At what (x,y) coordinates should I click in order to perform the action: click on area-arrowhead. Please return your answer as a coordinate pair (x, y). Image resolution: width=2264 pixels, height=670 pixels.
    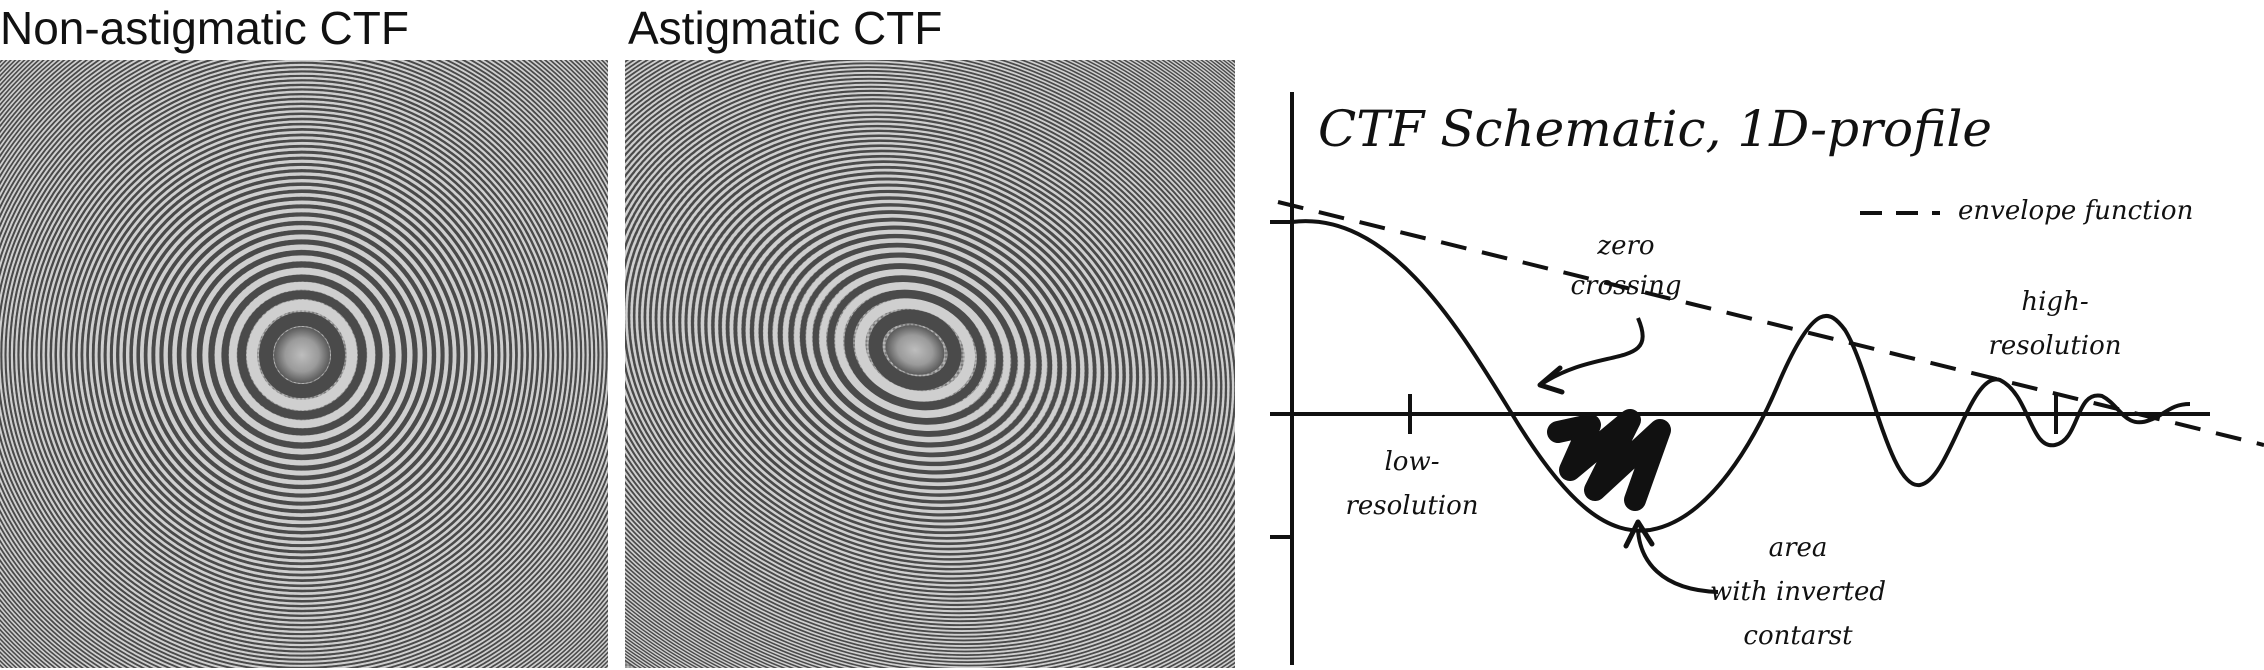
    Looking at the image, I should click on (1639, 534).